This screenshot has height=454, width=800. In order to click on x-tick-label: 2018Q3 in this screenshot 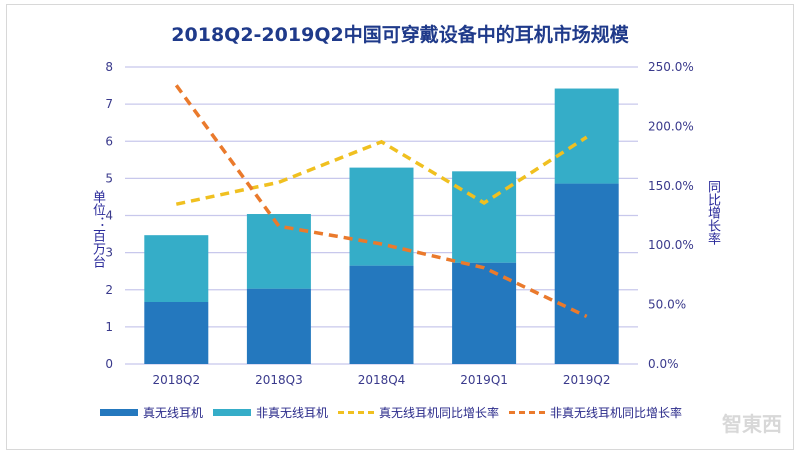, I will do `click(279, 380)`.